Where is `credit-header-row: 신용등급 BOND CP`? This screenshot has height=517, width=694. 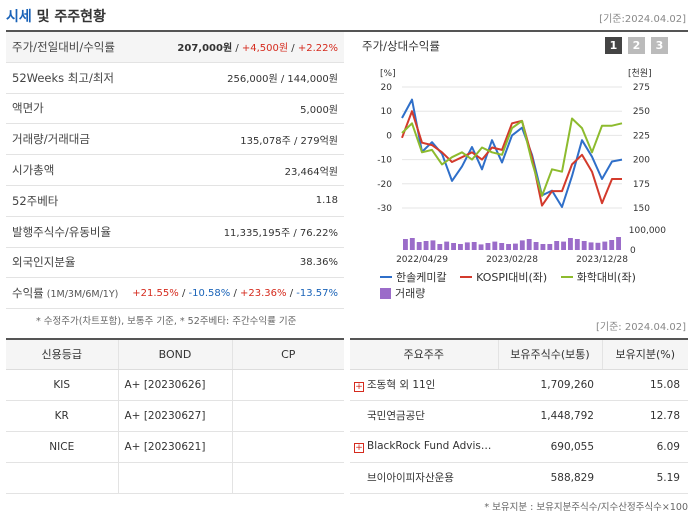
credit-header-row: 신용등급 BOND CP is located at coordinates (175, 354).